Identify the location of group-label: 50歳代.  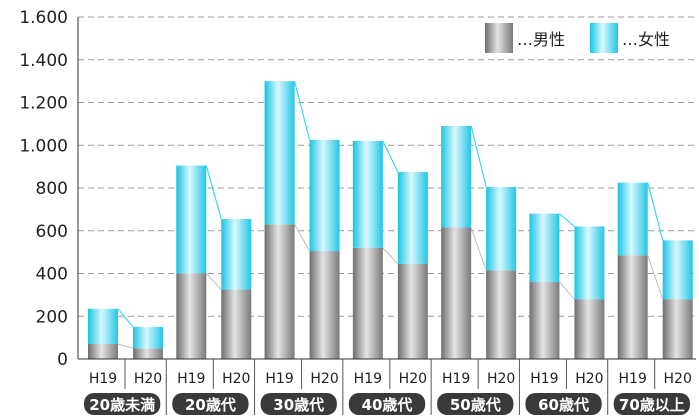
(475, 405).